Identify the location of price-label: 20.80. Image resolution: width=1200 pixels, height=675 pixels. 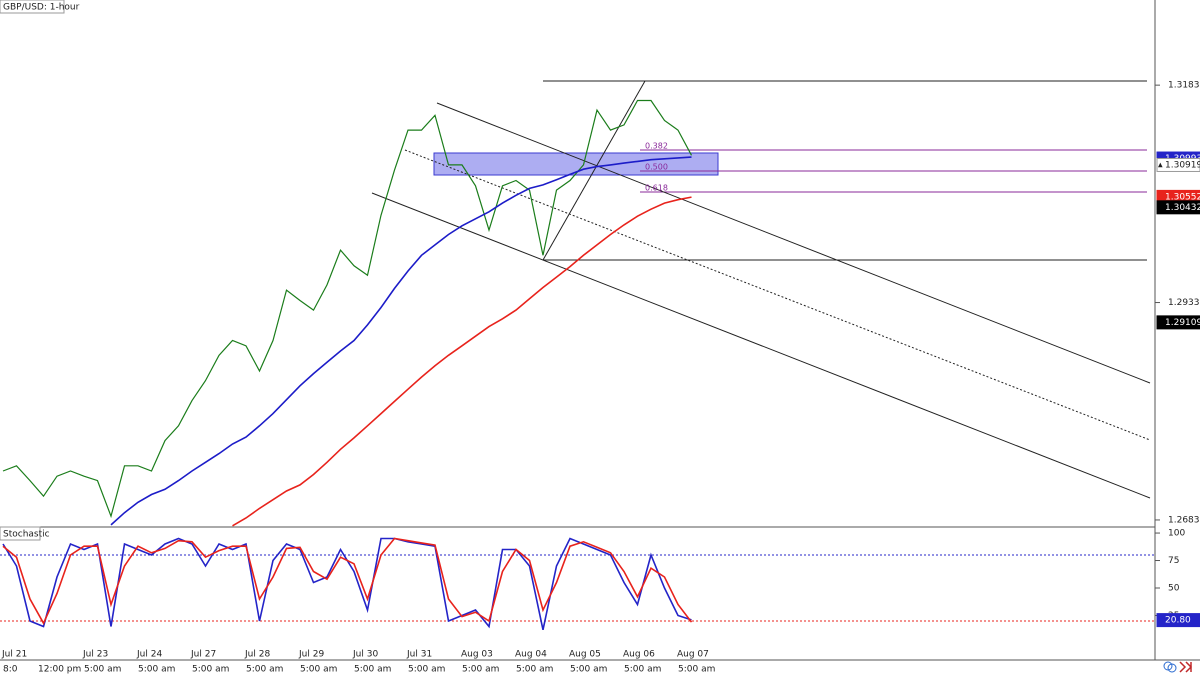
(1178, 621).